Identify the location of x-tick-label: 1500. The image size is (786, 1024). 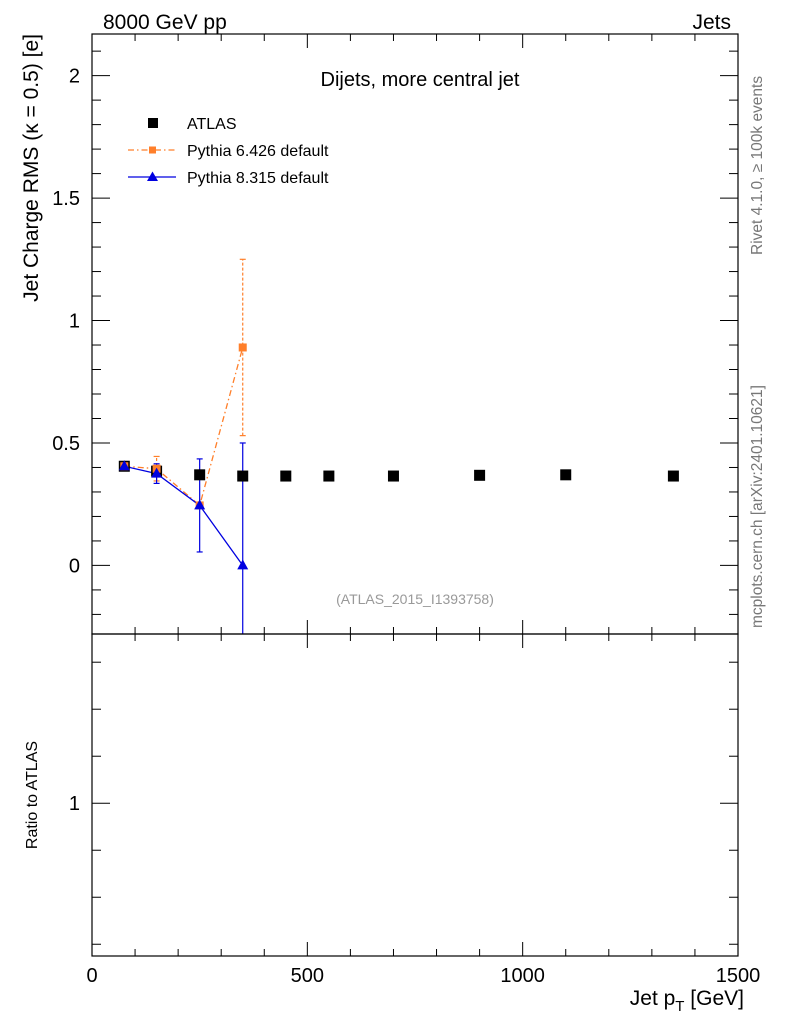
(738, 976).